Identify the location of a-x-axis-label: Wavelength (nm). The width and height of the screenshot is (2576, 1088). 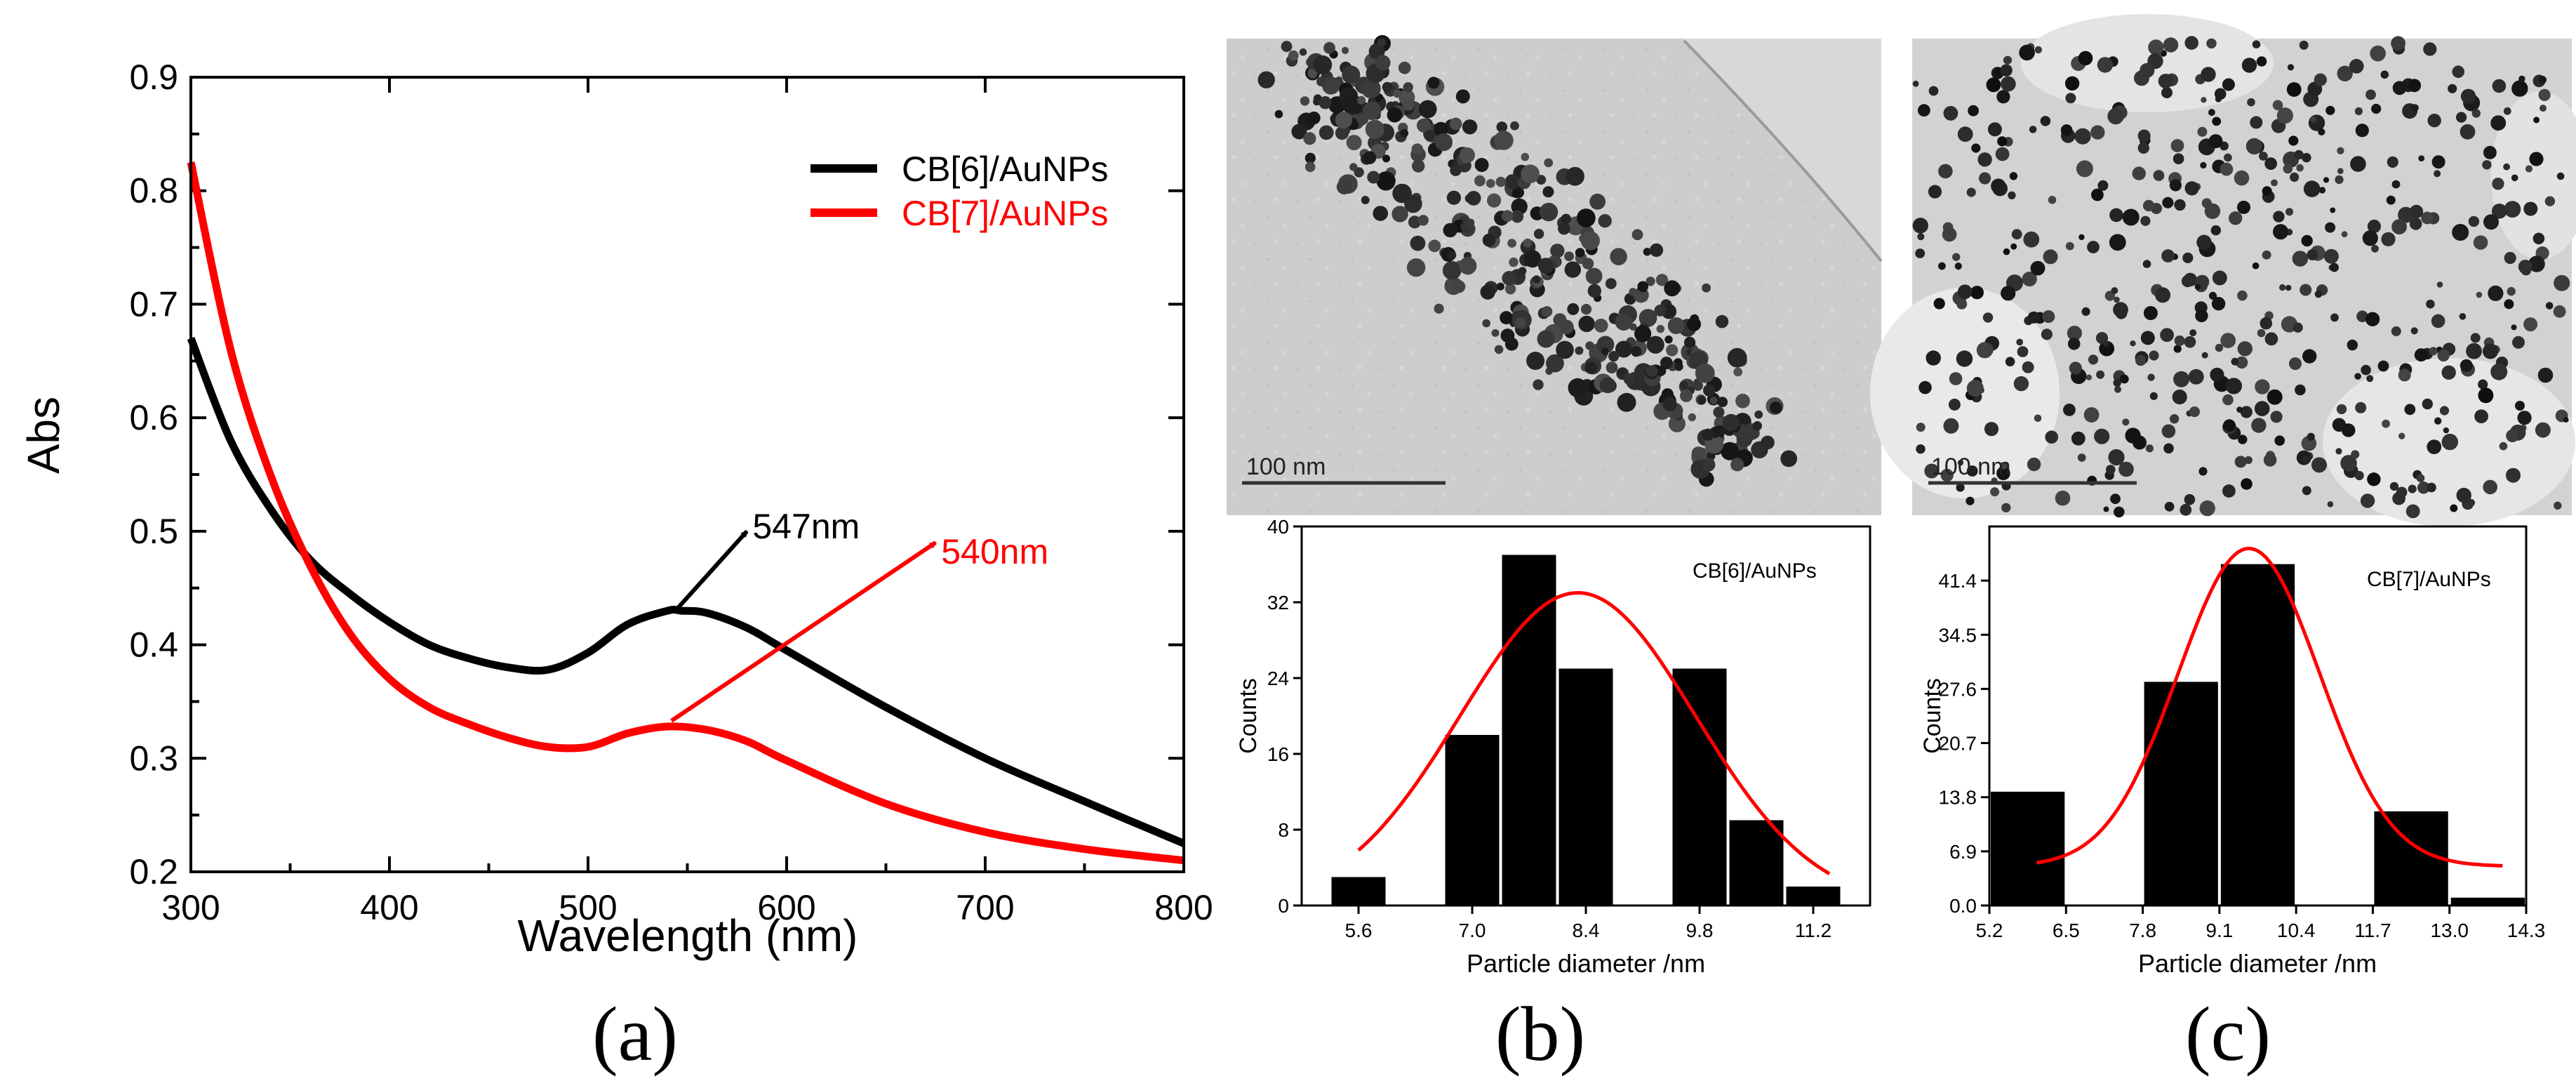
(688, 935).